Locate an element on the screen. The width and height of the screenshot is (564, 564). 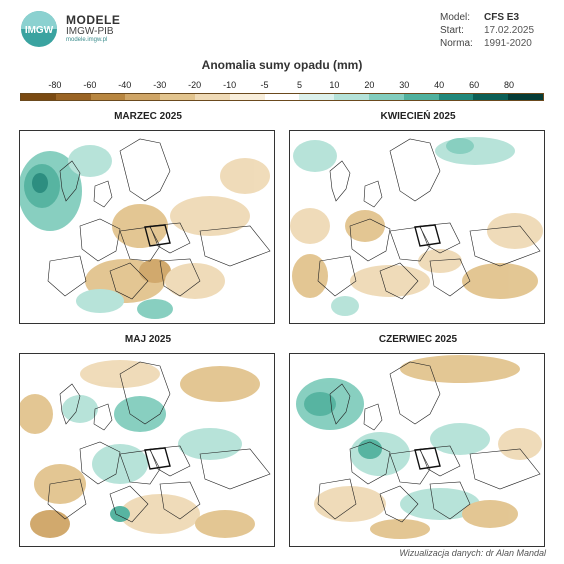
scale-bar is located at coordinates (282, 97).